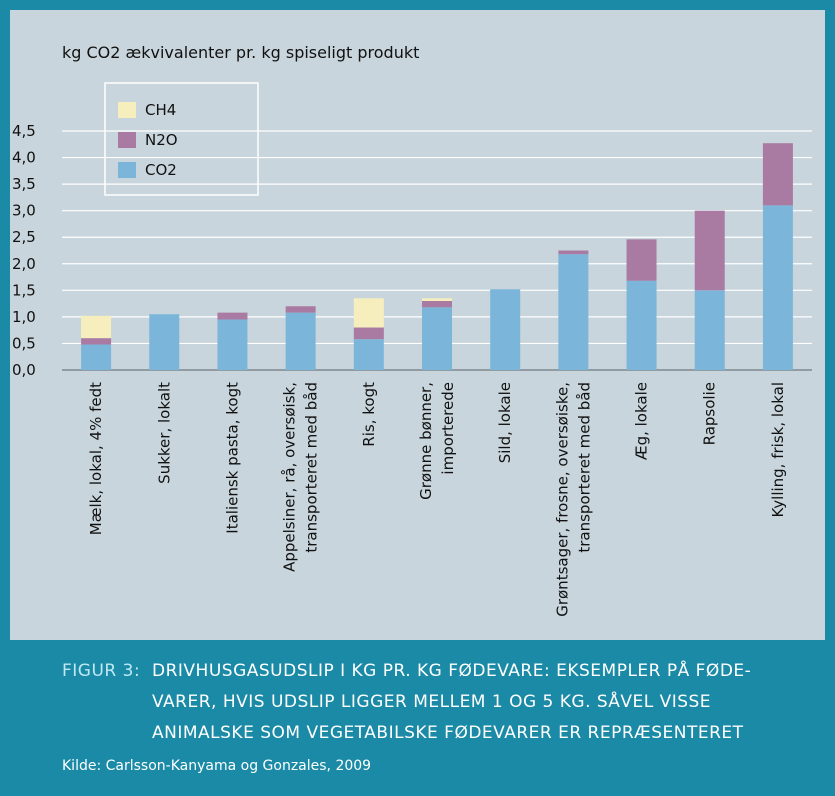  I want to click on x-tick-line: Ris, kogt, so click(369, 414).